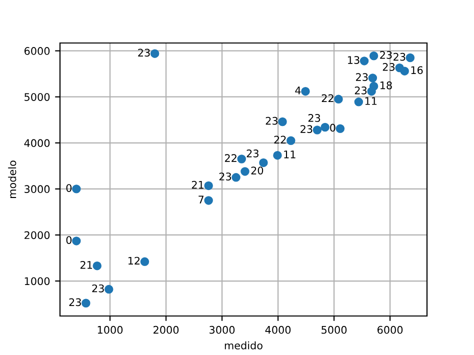  What do you see at coordinates (12, 179) in the screenshot?
I see `y-axis-title: modelo` at bounding box center [12, 179].